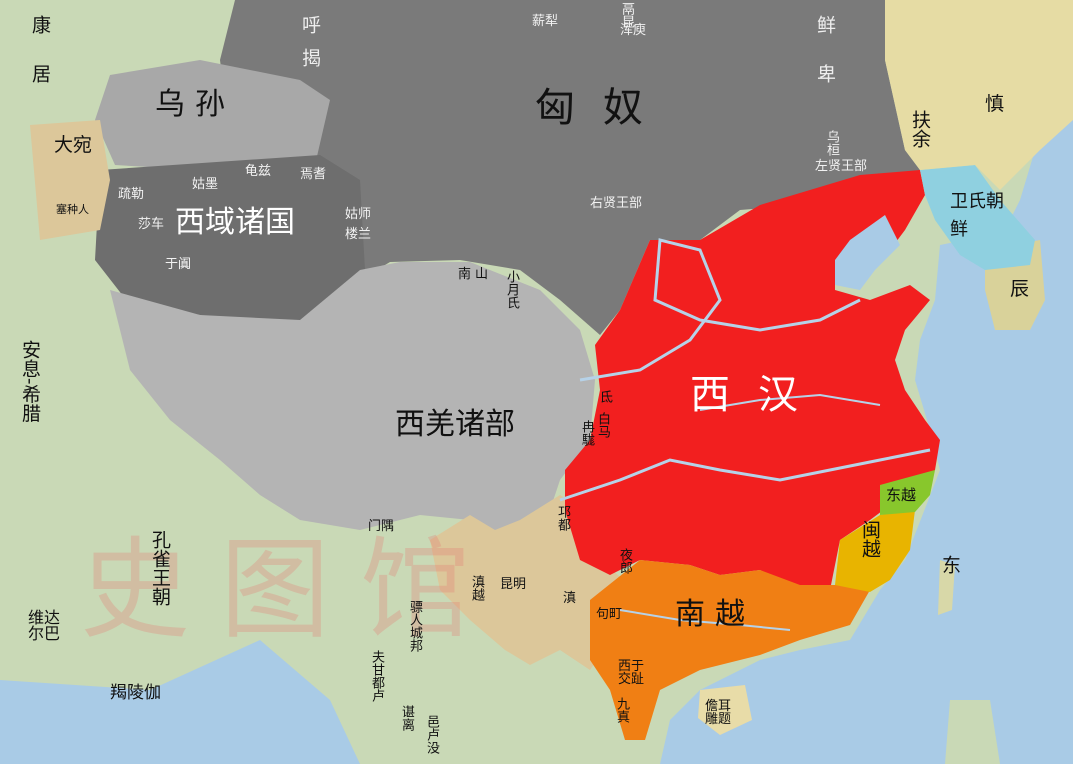  Describe the element at coordinates (602, 425) in the screenshot. I see `label-baima: 白马` at that location.